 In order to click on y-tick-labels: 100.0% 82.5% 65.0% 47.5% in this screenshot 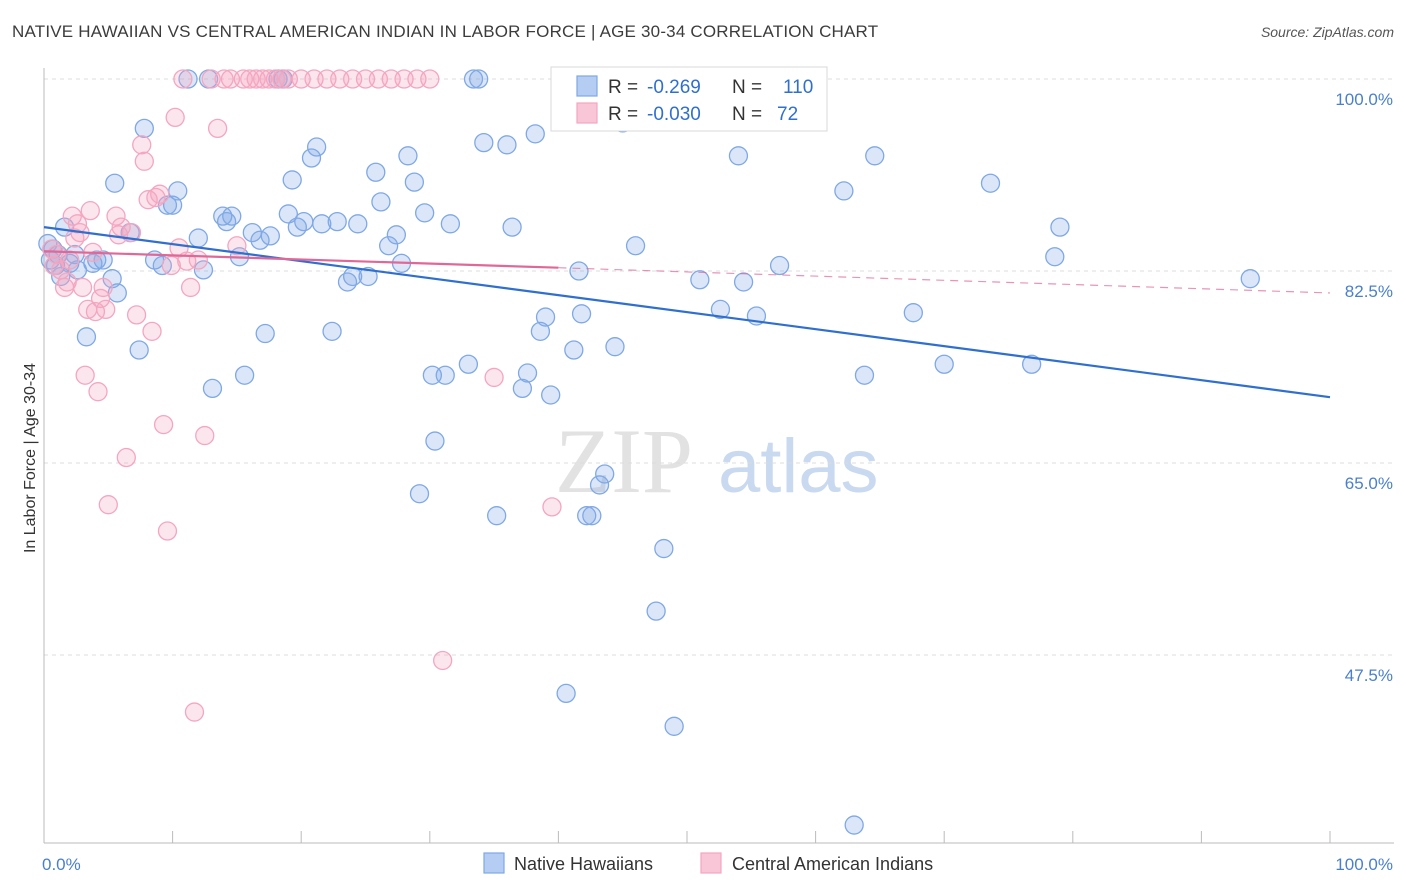, I will do `click(1364, 387)`.